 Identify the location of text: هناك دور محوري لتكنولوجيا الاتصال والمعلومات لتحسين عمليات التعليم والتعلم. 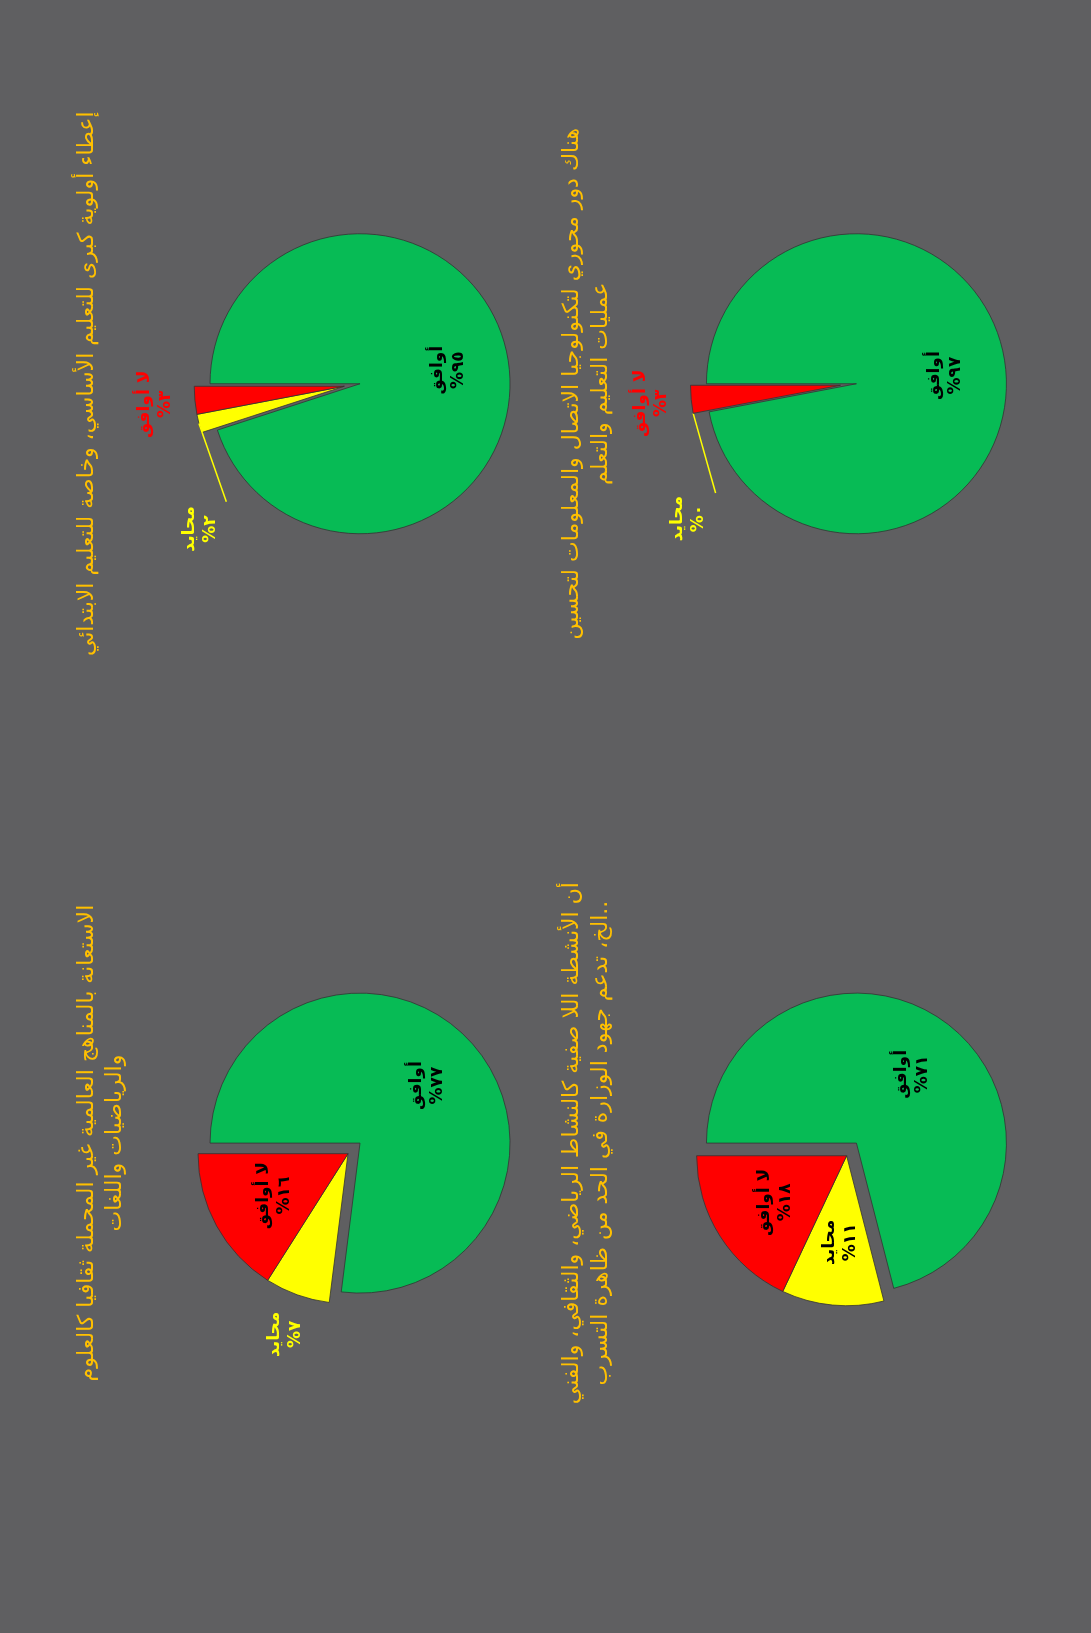
(585, 384).